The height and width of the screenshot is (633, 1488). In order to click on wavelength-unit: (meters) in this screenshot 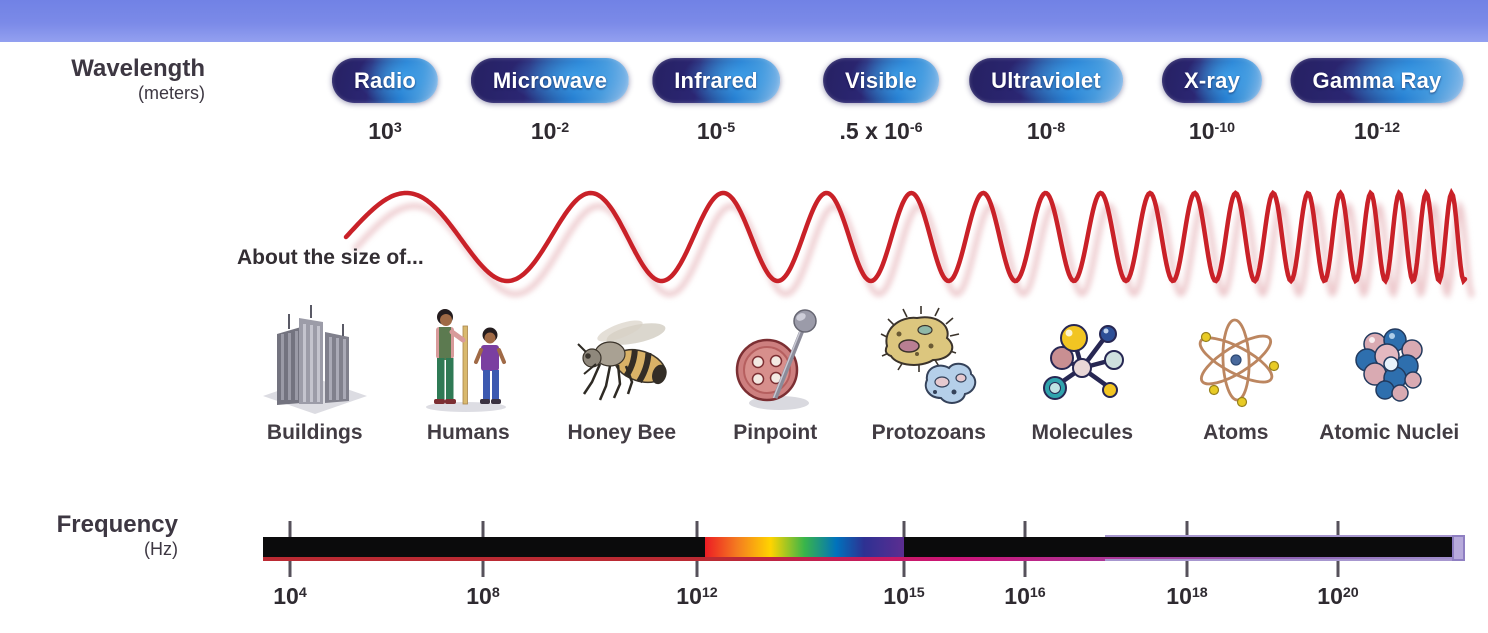, I will do `click(171, 92)`.